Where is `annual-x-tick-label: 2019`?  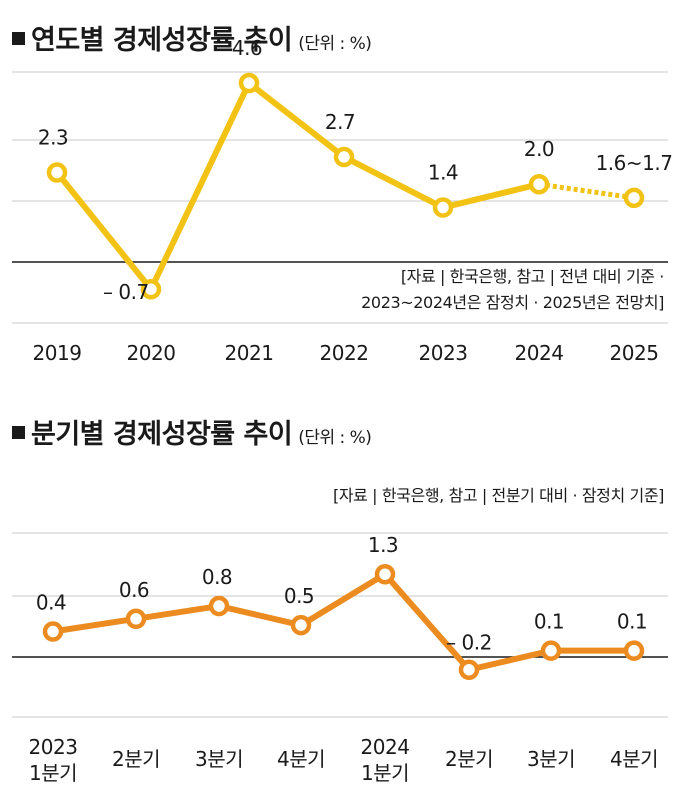 annual-x-tick-label: 2019 is located at coordinates (57, 353).